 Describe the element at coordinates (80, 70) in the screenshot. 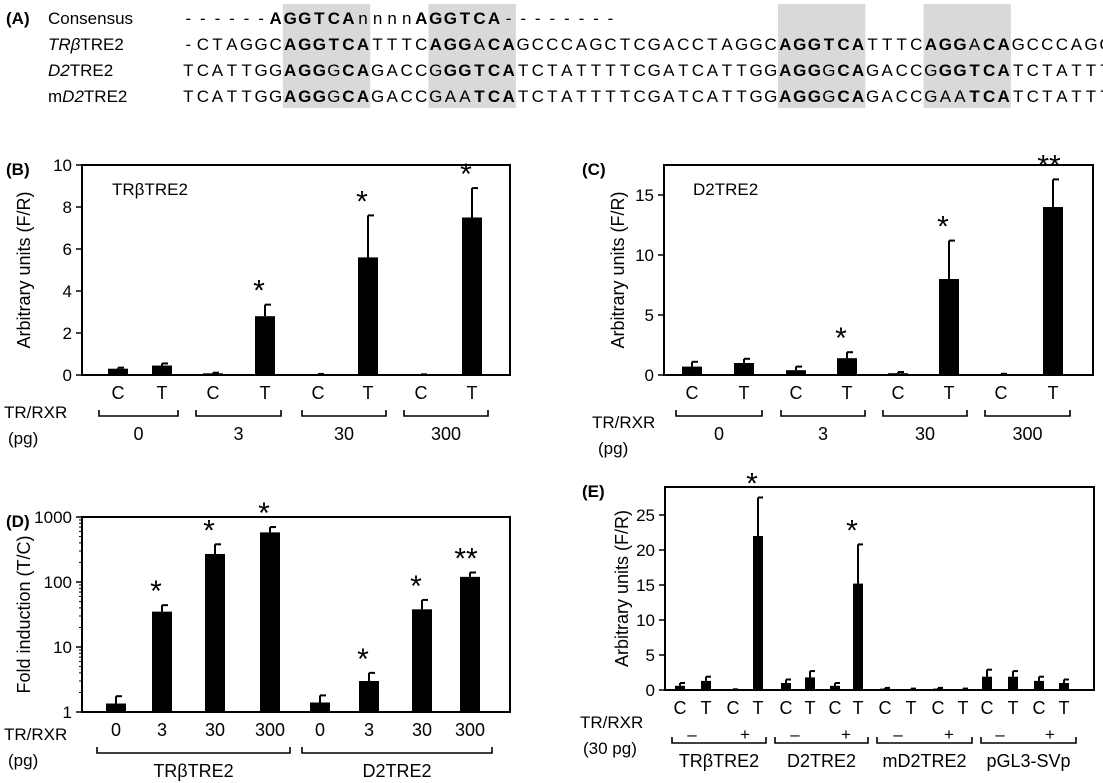

I see `sequence-name: D2TRE2` at that location.